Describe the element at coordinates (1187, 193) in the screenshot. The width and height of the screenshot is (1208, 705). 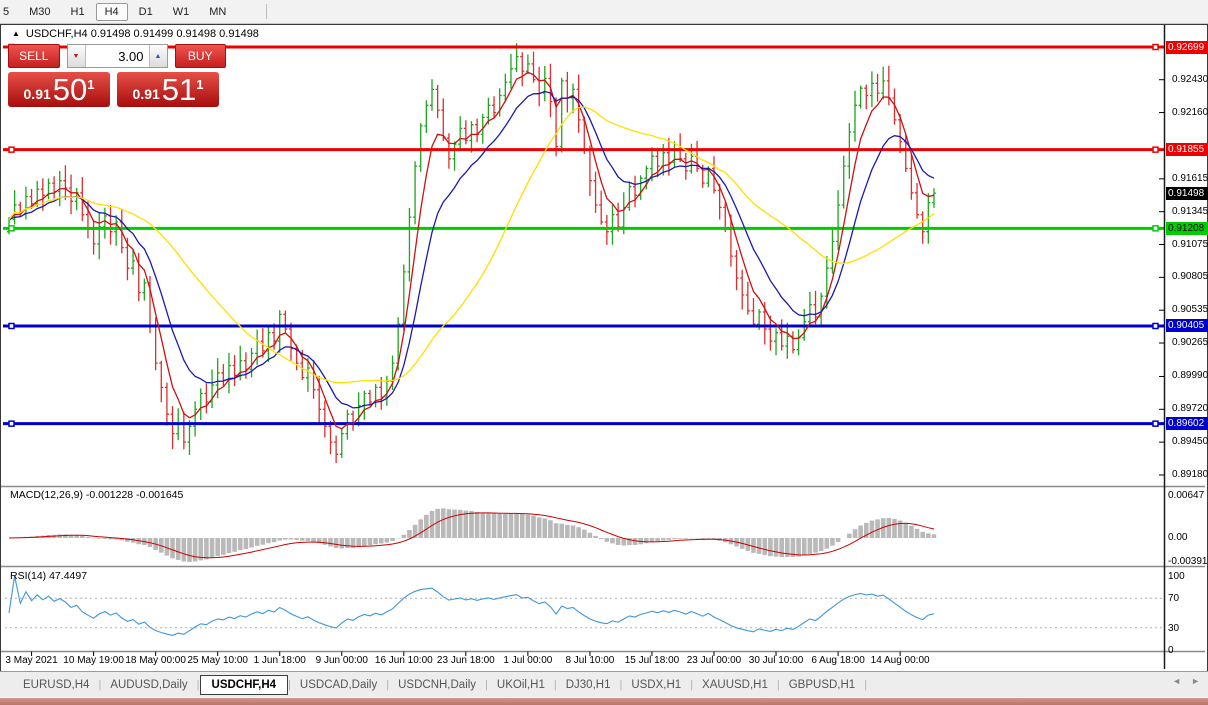
I see `current-price-badge: 0.91498` at that location.